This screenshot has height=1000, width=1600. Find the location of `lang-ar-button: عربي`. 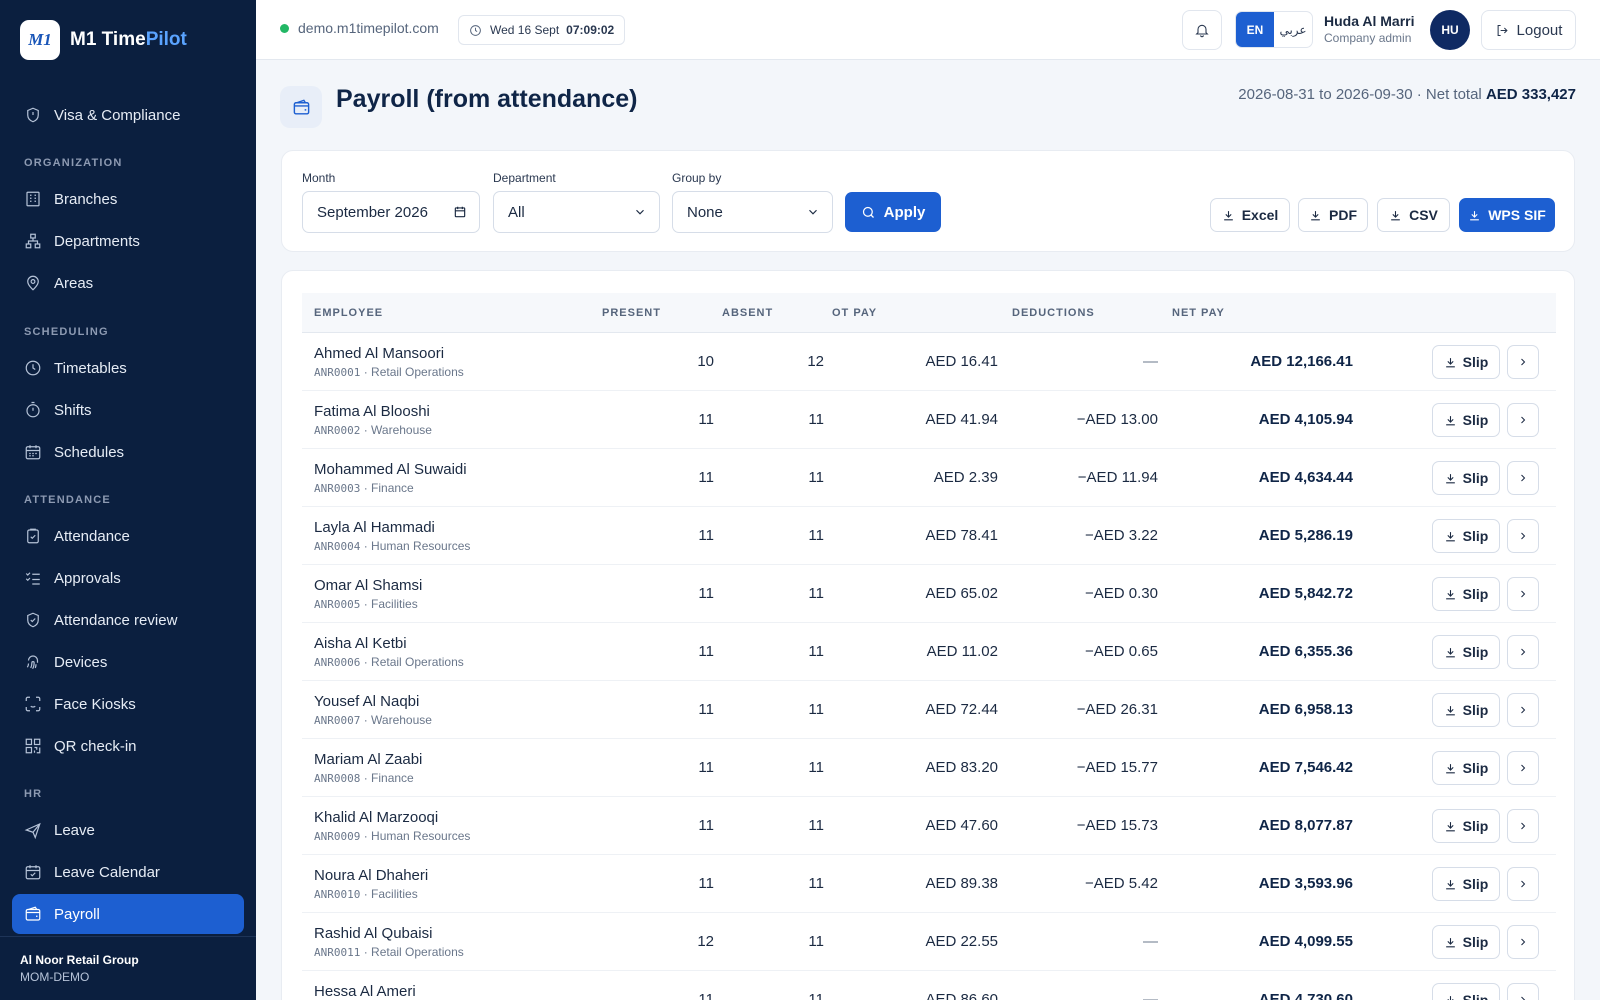

lang-ar-button: عربي is located at coordinates (1293, 29).